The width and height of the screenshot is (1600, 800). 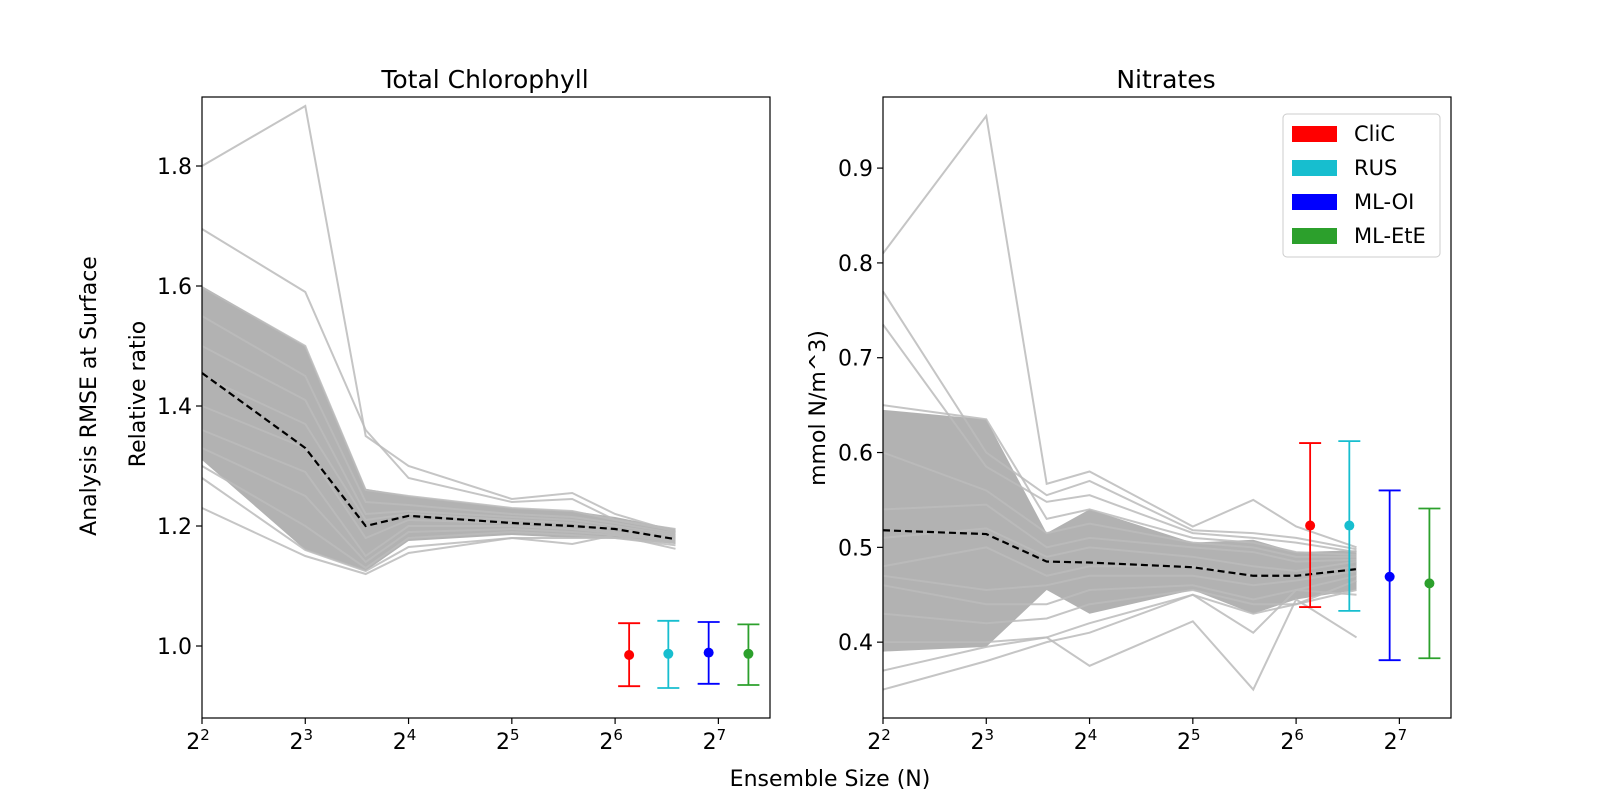 I want to click on y-tick-label: 1.6, so click(x=174, y=287).